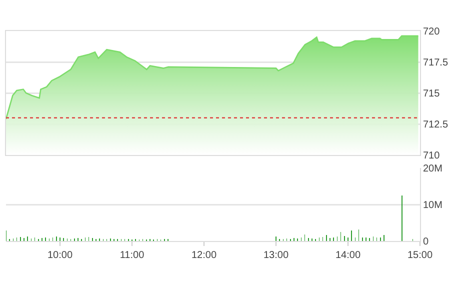 This screenshot has height=281, width=450. Describe the element at coordinates (435, 125) in the screenshot. I see `y-tick-label: 712.5` at that location.